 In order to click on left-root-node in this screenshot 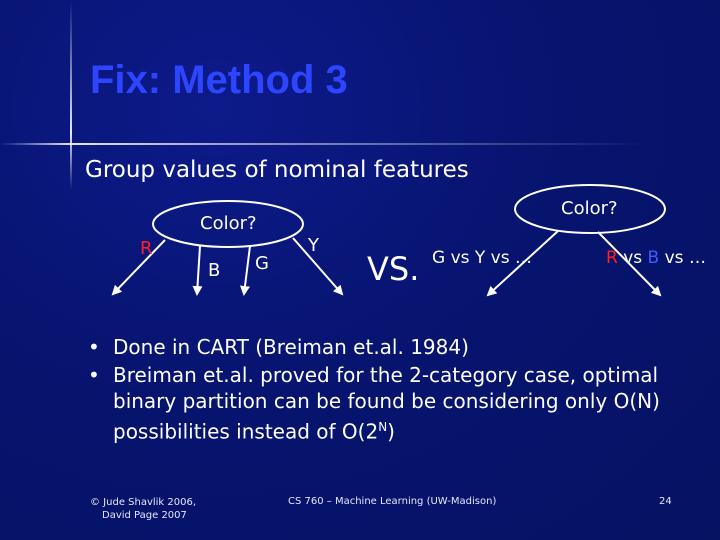, I will do `click(228, 224)`.